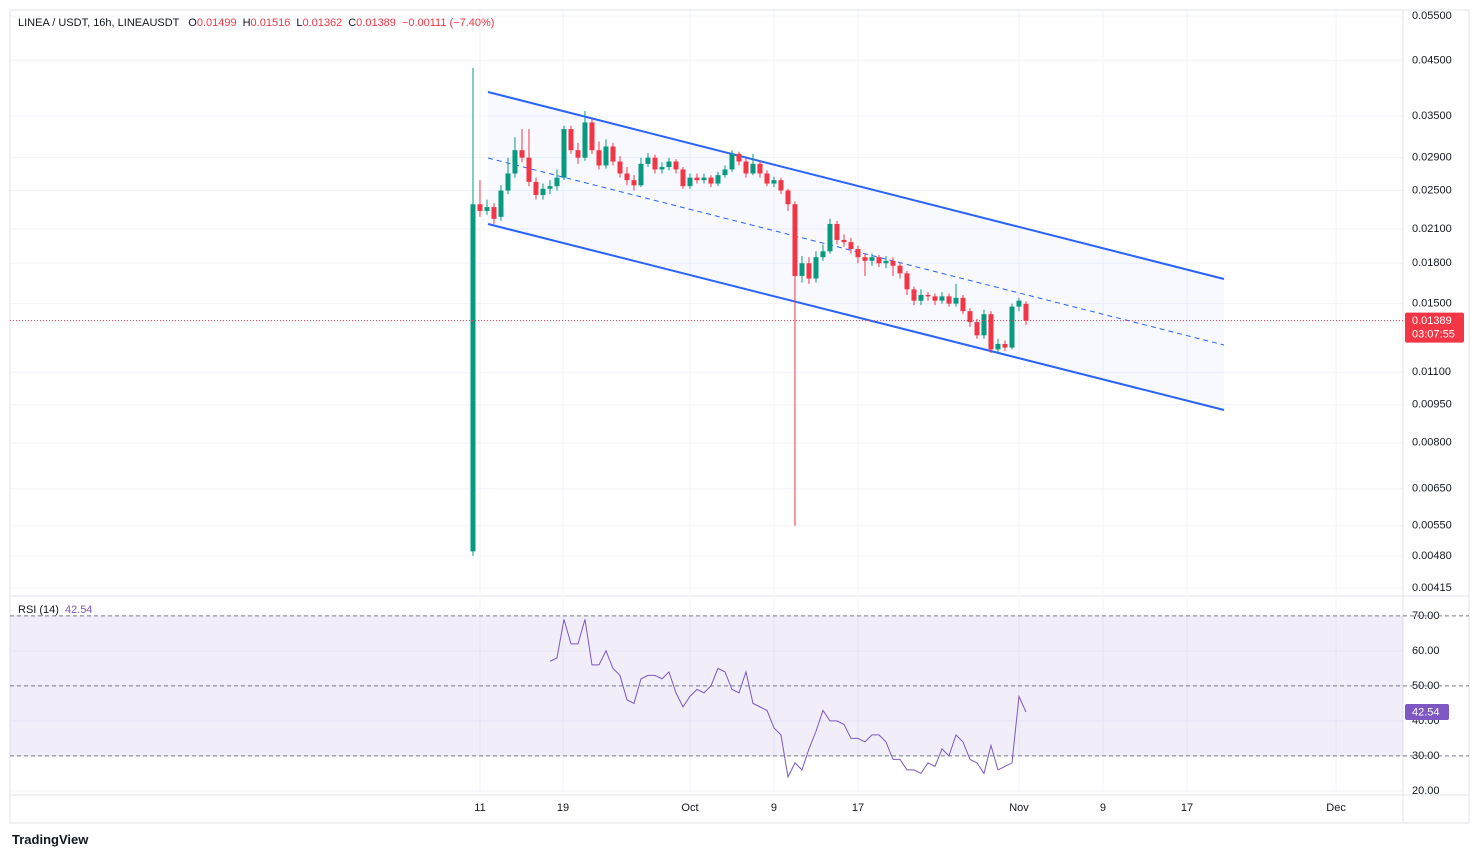 This screenshot has width=1479, height=858. What do you see at coordinates (216, 23) in the screenshot?
I see `open-value: 0.01499` at bounding box center [216, 23].